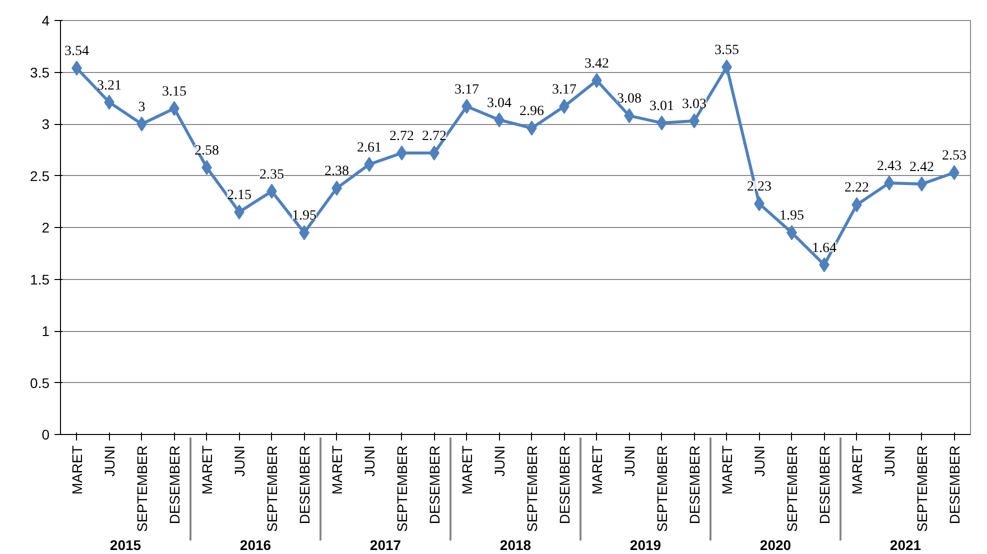 The image size is (987, 554). What do you see at coordinates (206, 150) in the screenshot?
I see `data-label: 2.58` at bounding box center [206, 150].